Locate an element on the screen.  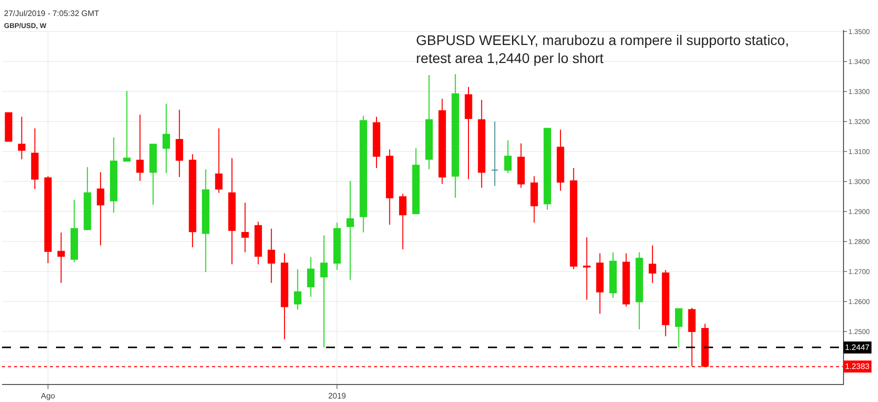
ref-line-label: 1.2447 is located at coordinates (857, 347).